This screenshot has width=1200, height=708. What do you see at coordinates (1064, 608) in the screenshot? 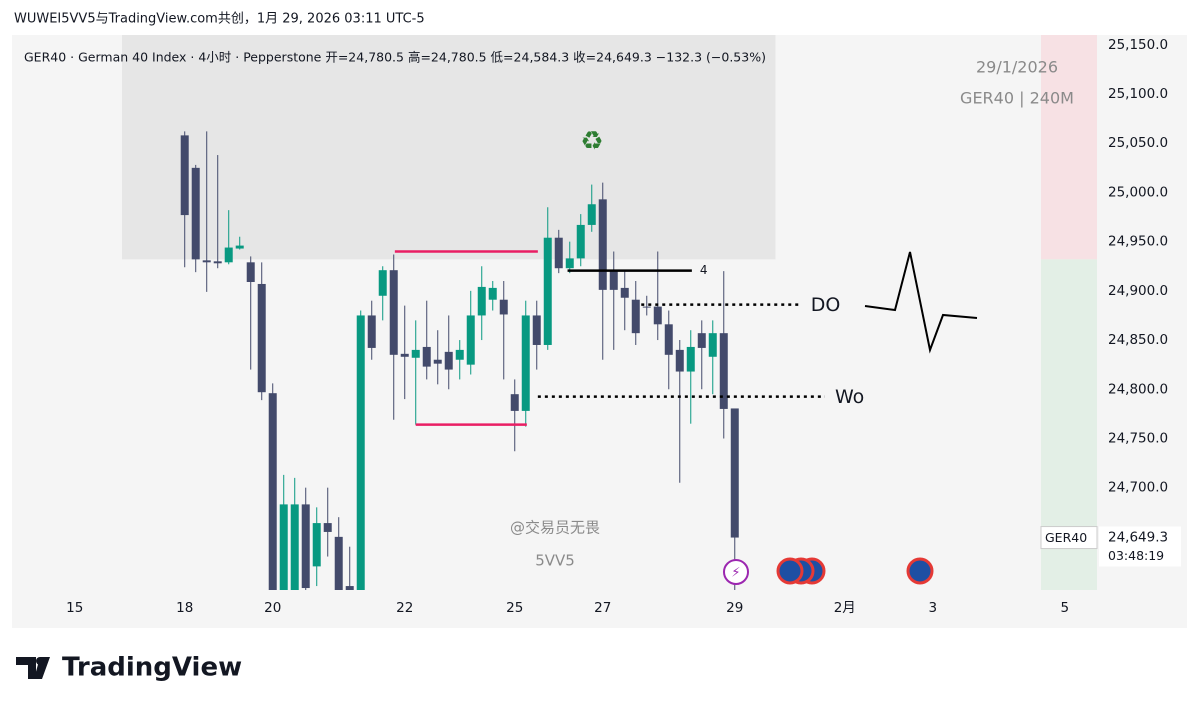
I see `x-tick-label: 5` at bounding box center [1064, 608].